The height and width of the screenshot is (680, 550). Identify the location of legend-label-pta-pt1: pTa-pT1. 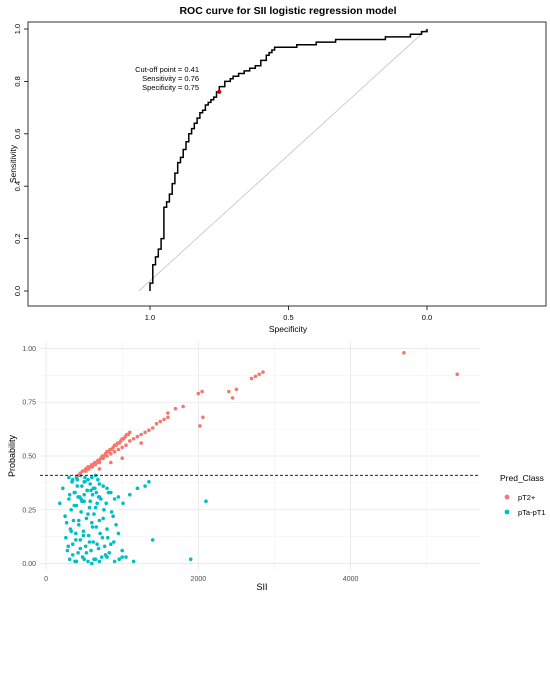
(532, 512).